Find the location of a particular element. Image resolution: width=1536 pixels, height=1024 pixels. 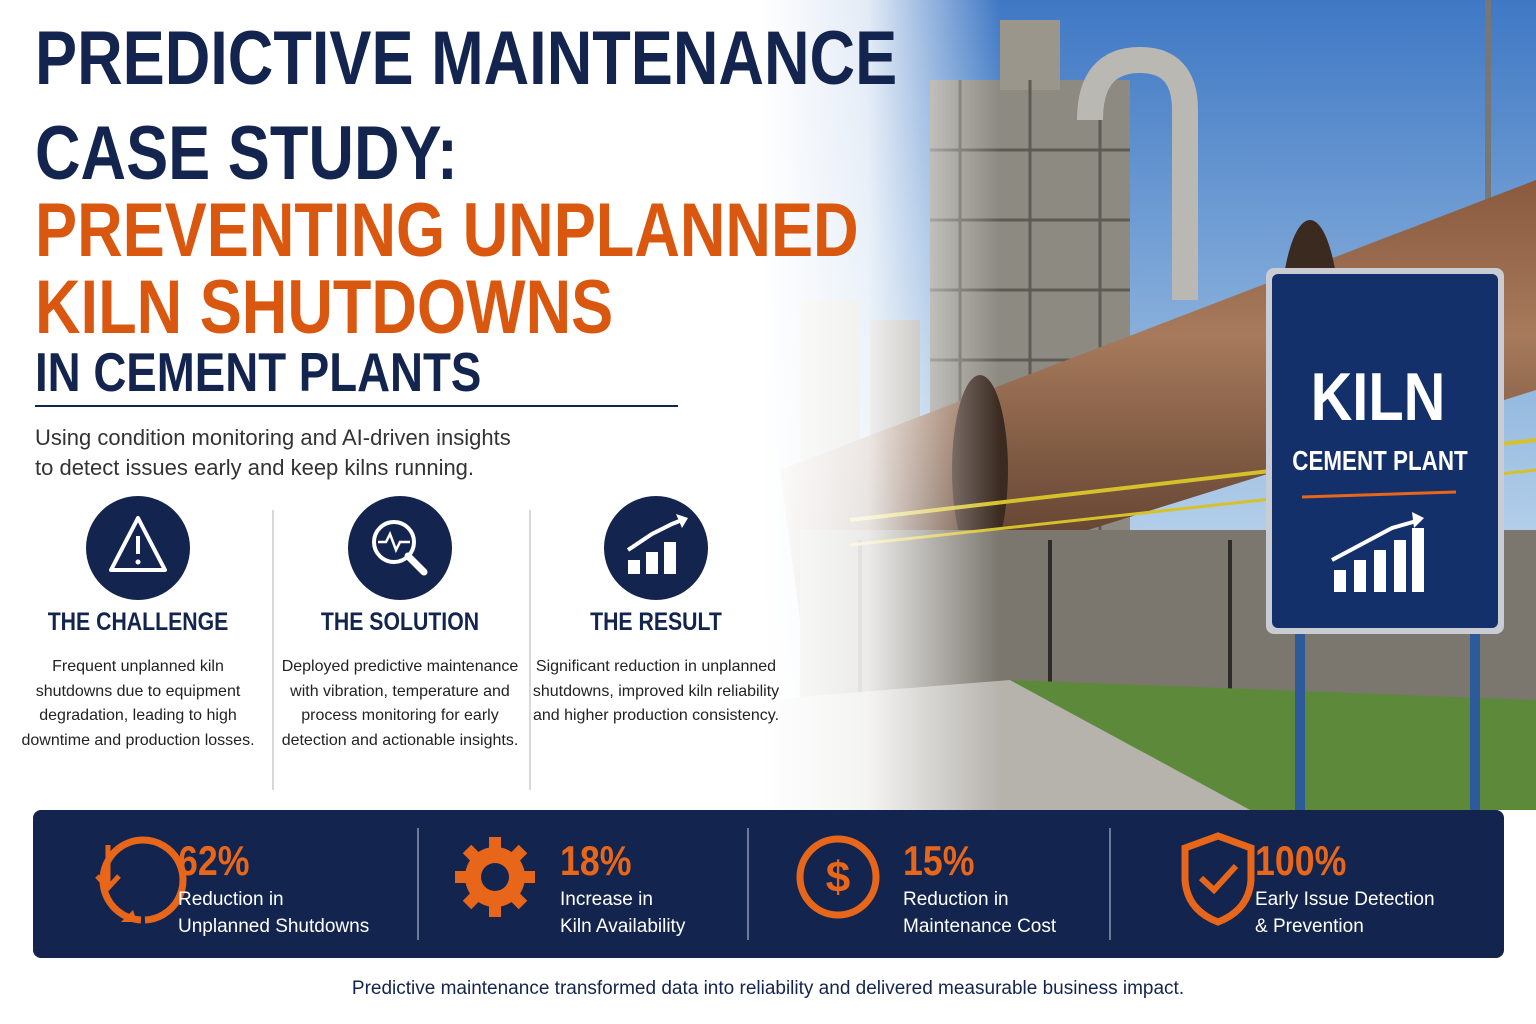

section-heading: THE SOLUTION is located at coordinates (400, 622).